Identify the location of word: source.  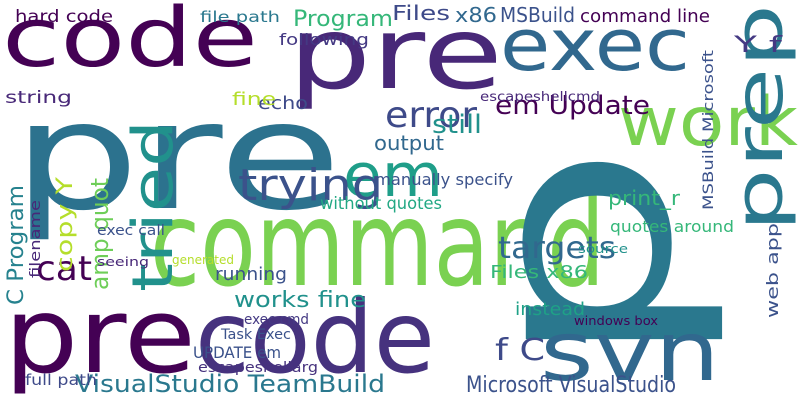
(603, 249).